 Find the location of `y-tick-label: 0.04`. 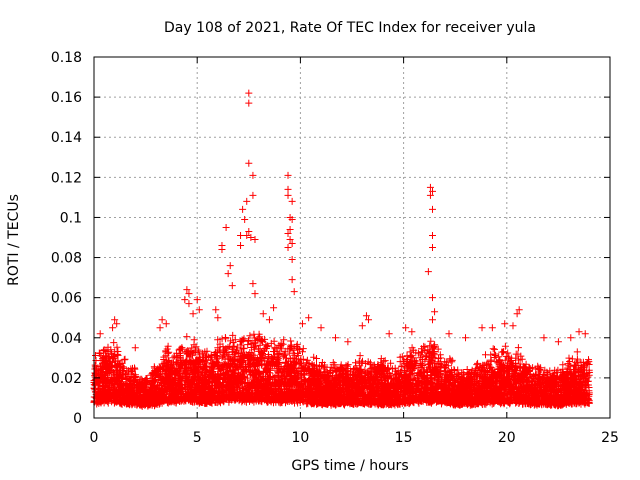

y-tick-label: 0.04 is located at coordinates (66, 339).